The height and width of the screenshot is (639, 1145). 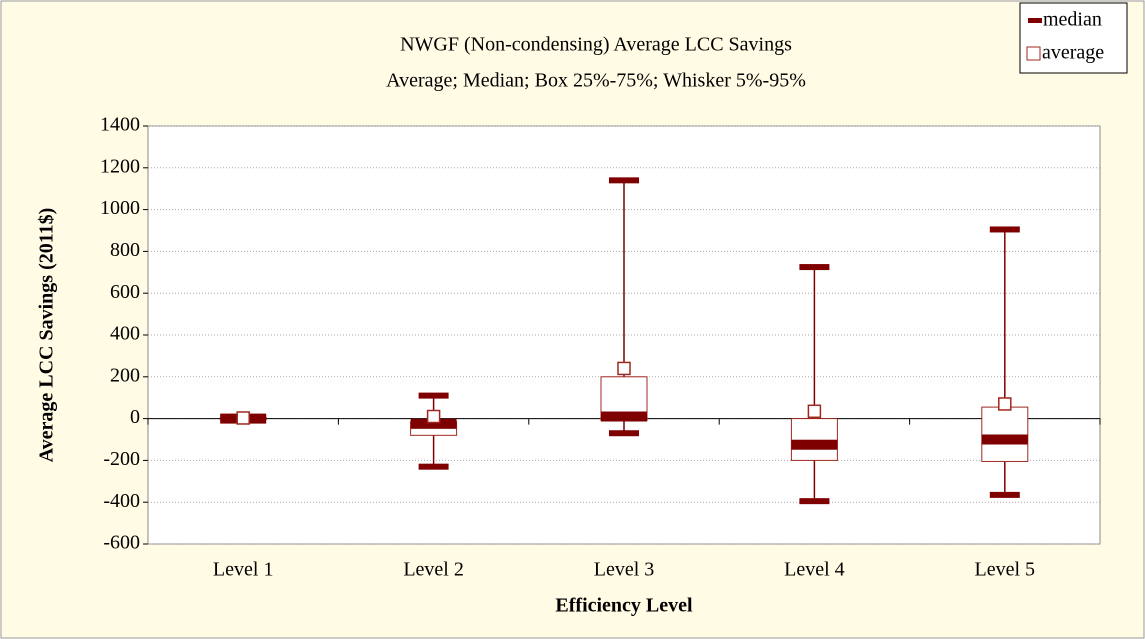 I want to click on x-tick-label: Level 3, so click(x=624, y=570).